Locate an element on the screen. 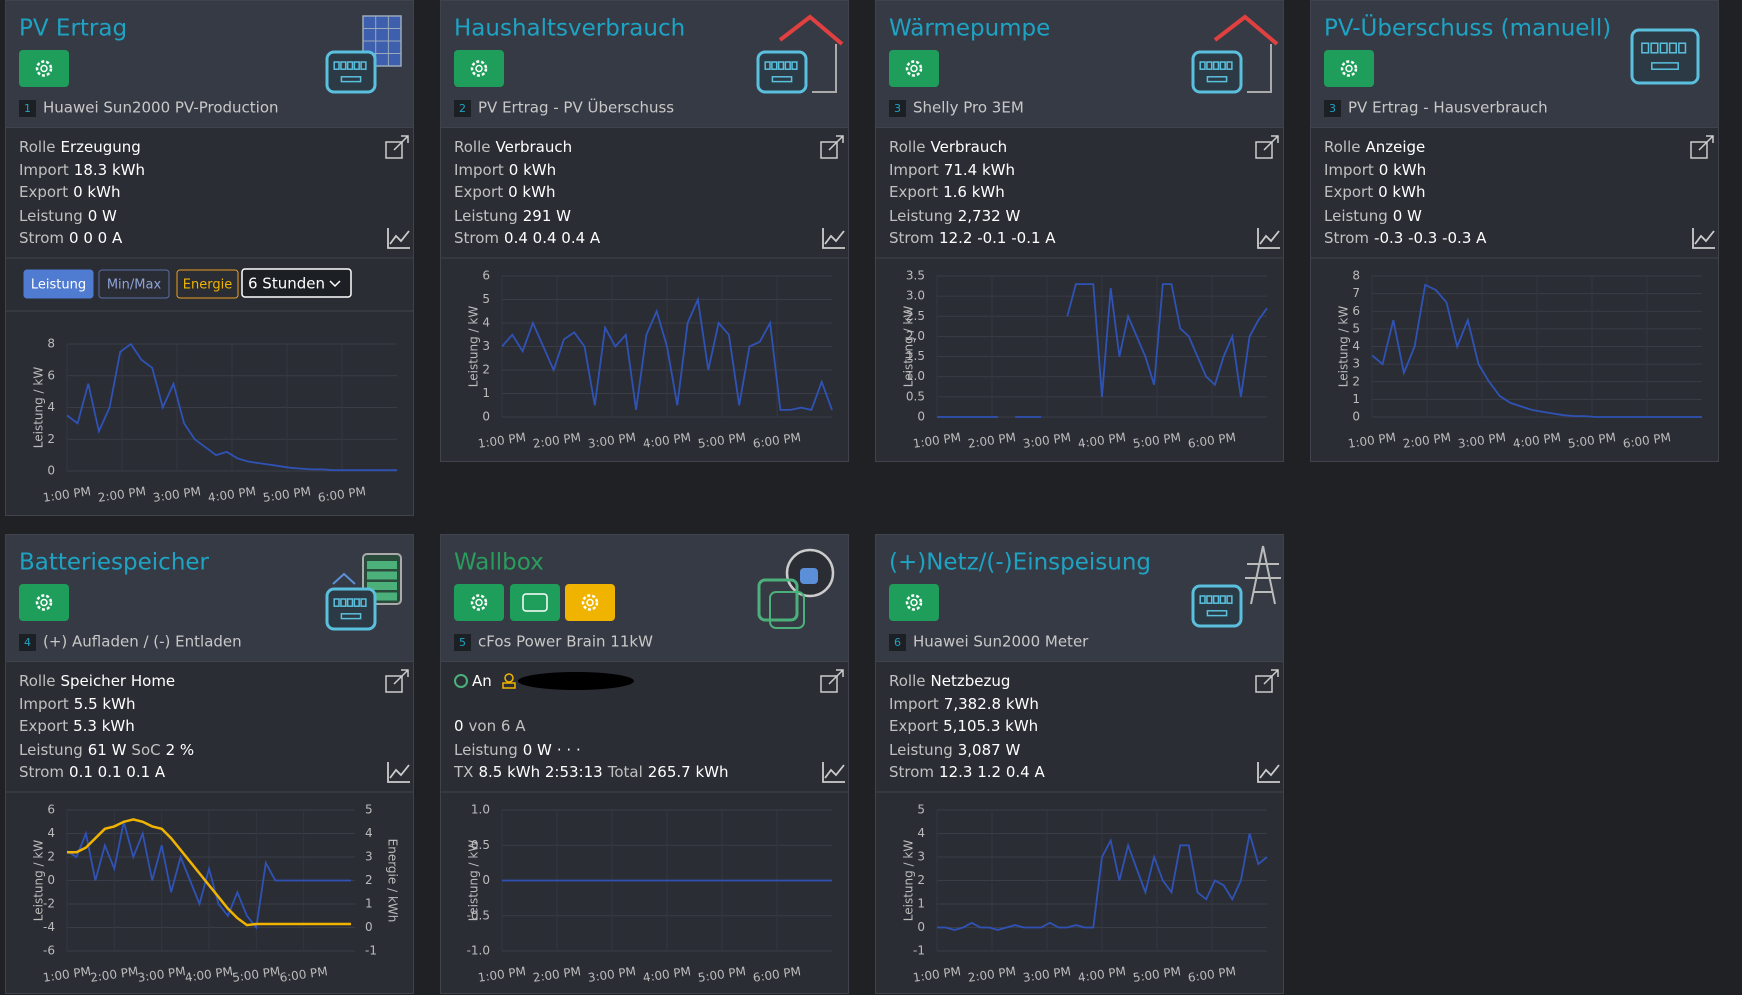 This screenshot has width=1742, height=995. info-value: · · · is located at coordinates (569, 750).